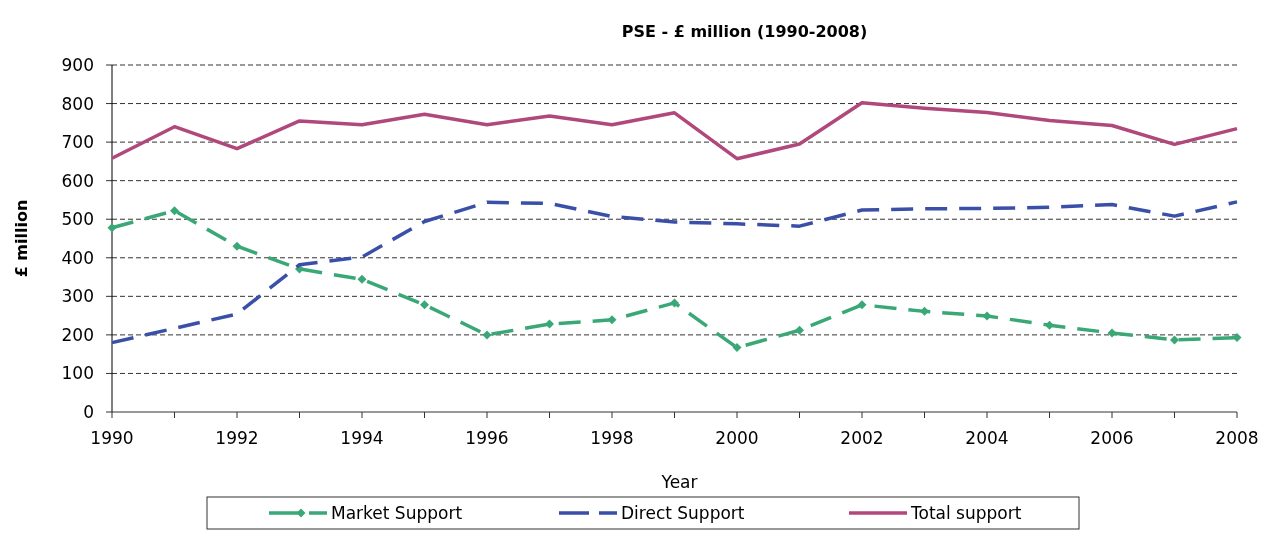  I want to click on legend-label: Direct Support, so click(683, 513).